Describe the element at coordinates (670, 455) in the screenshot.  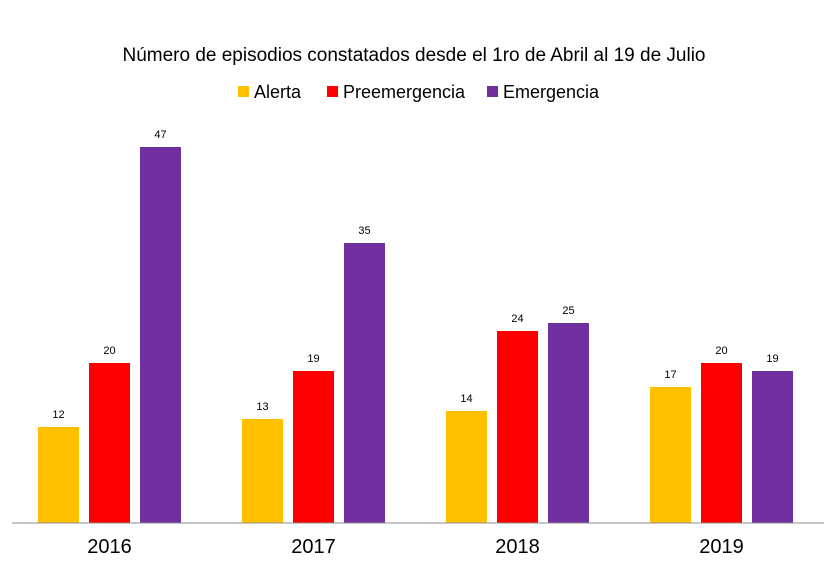
I see `bar-alerta-2019` at that location.